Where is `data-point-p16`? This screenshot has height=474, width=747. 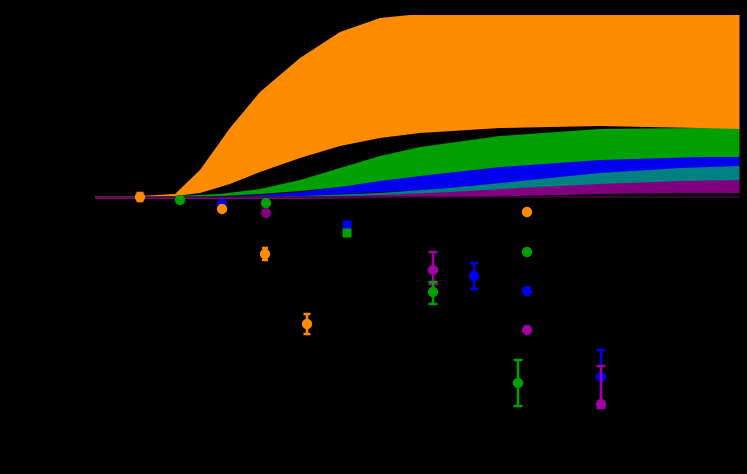 data-point-p16 is located at coordinates (527, 291).